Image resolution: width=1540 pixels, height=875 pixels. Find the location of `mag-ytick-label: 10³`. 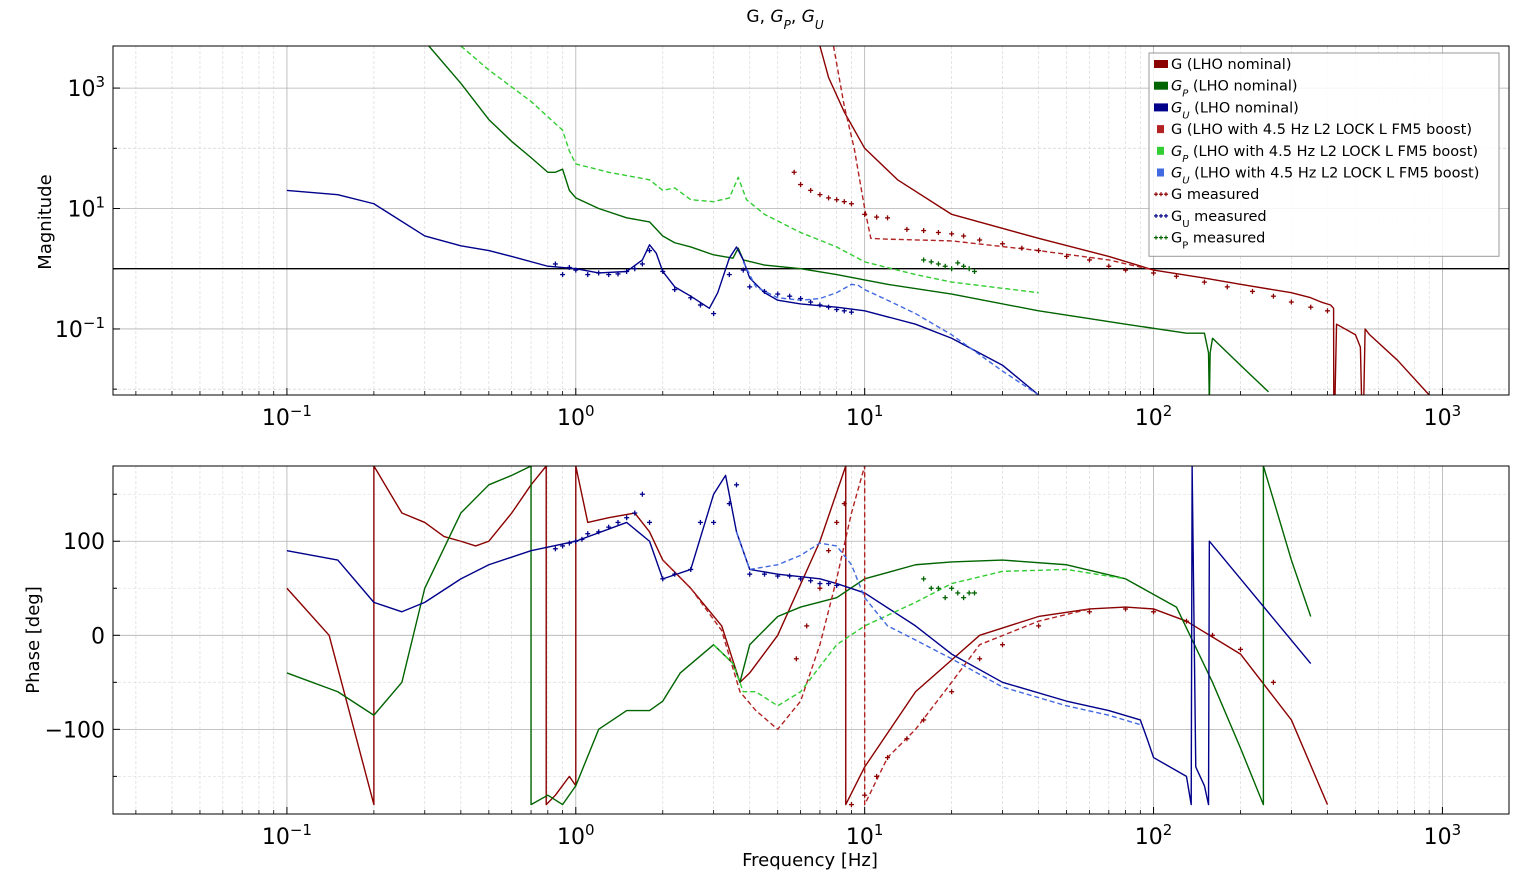

mag-ytick-label: 10³ is located at coordinates (86, 87).